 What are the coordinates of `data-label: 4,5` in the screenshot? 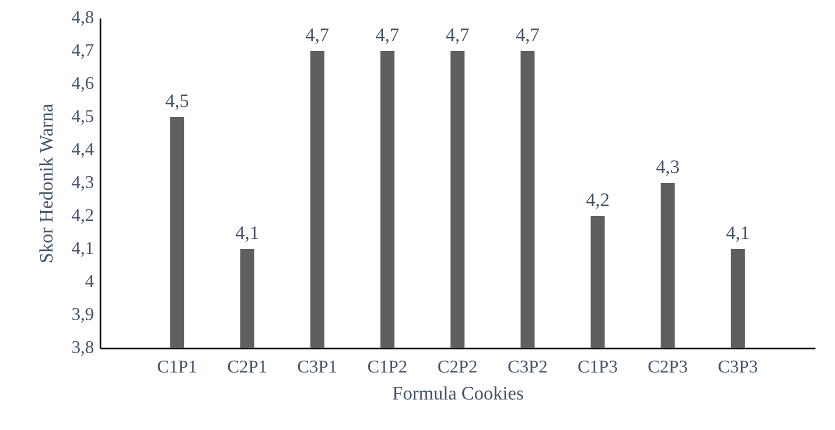 It's located at (177, 101).